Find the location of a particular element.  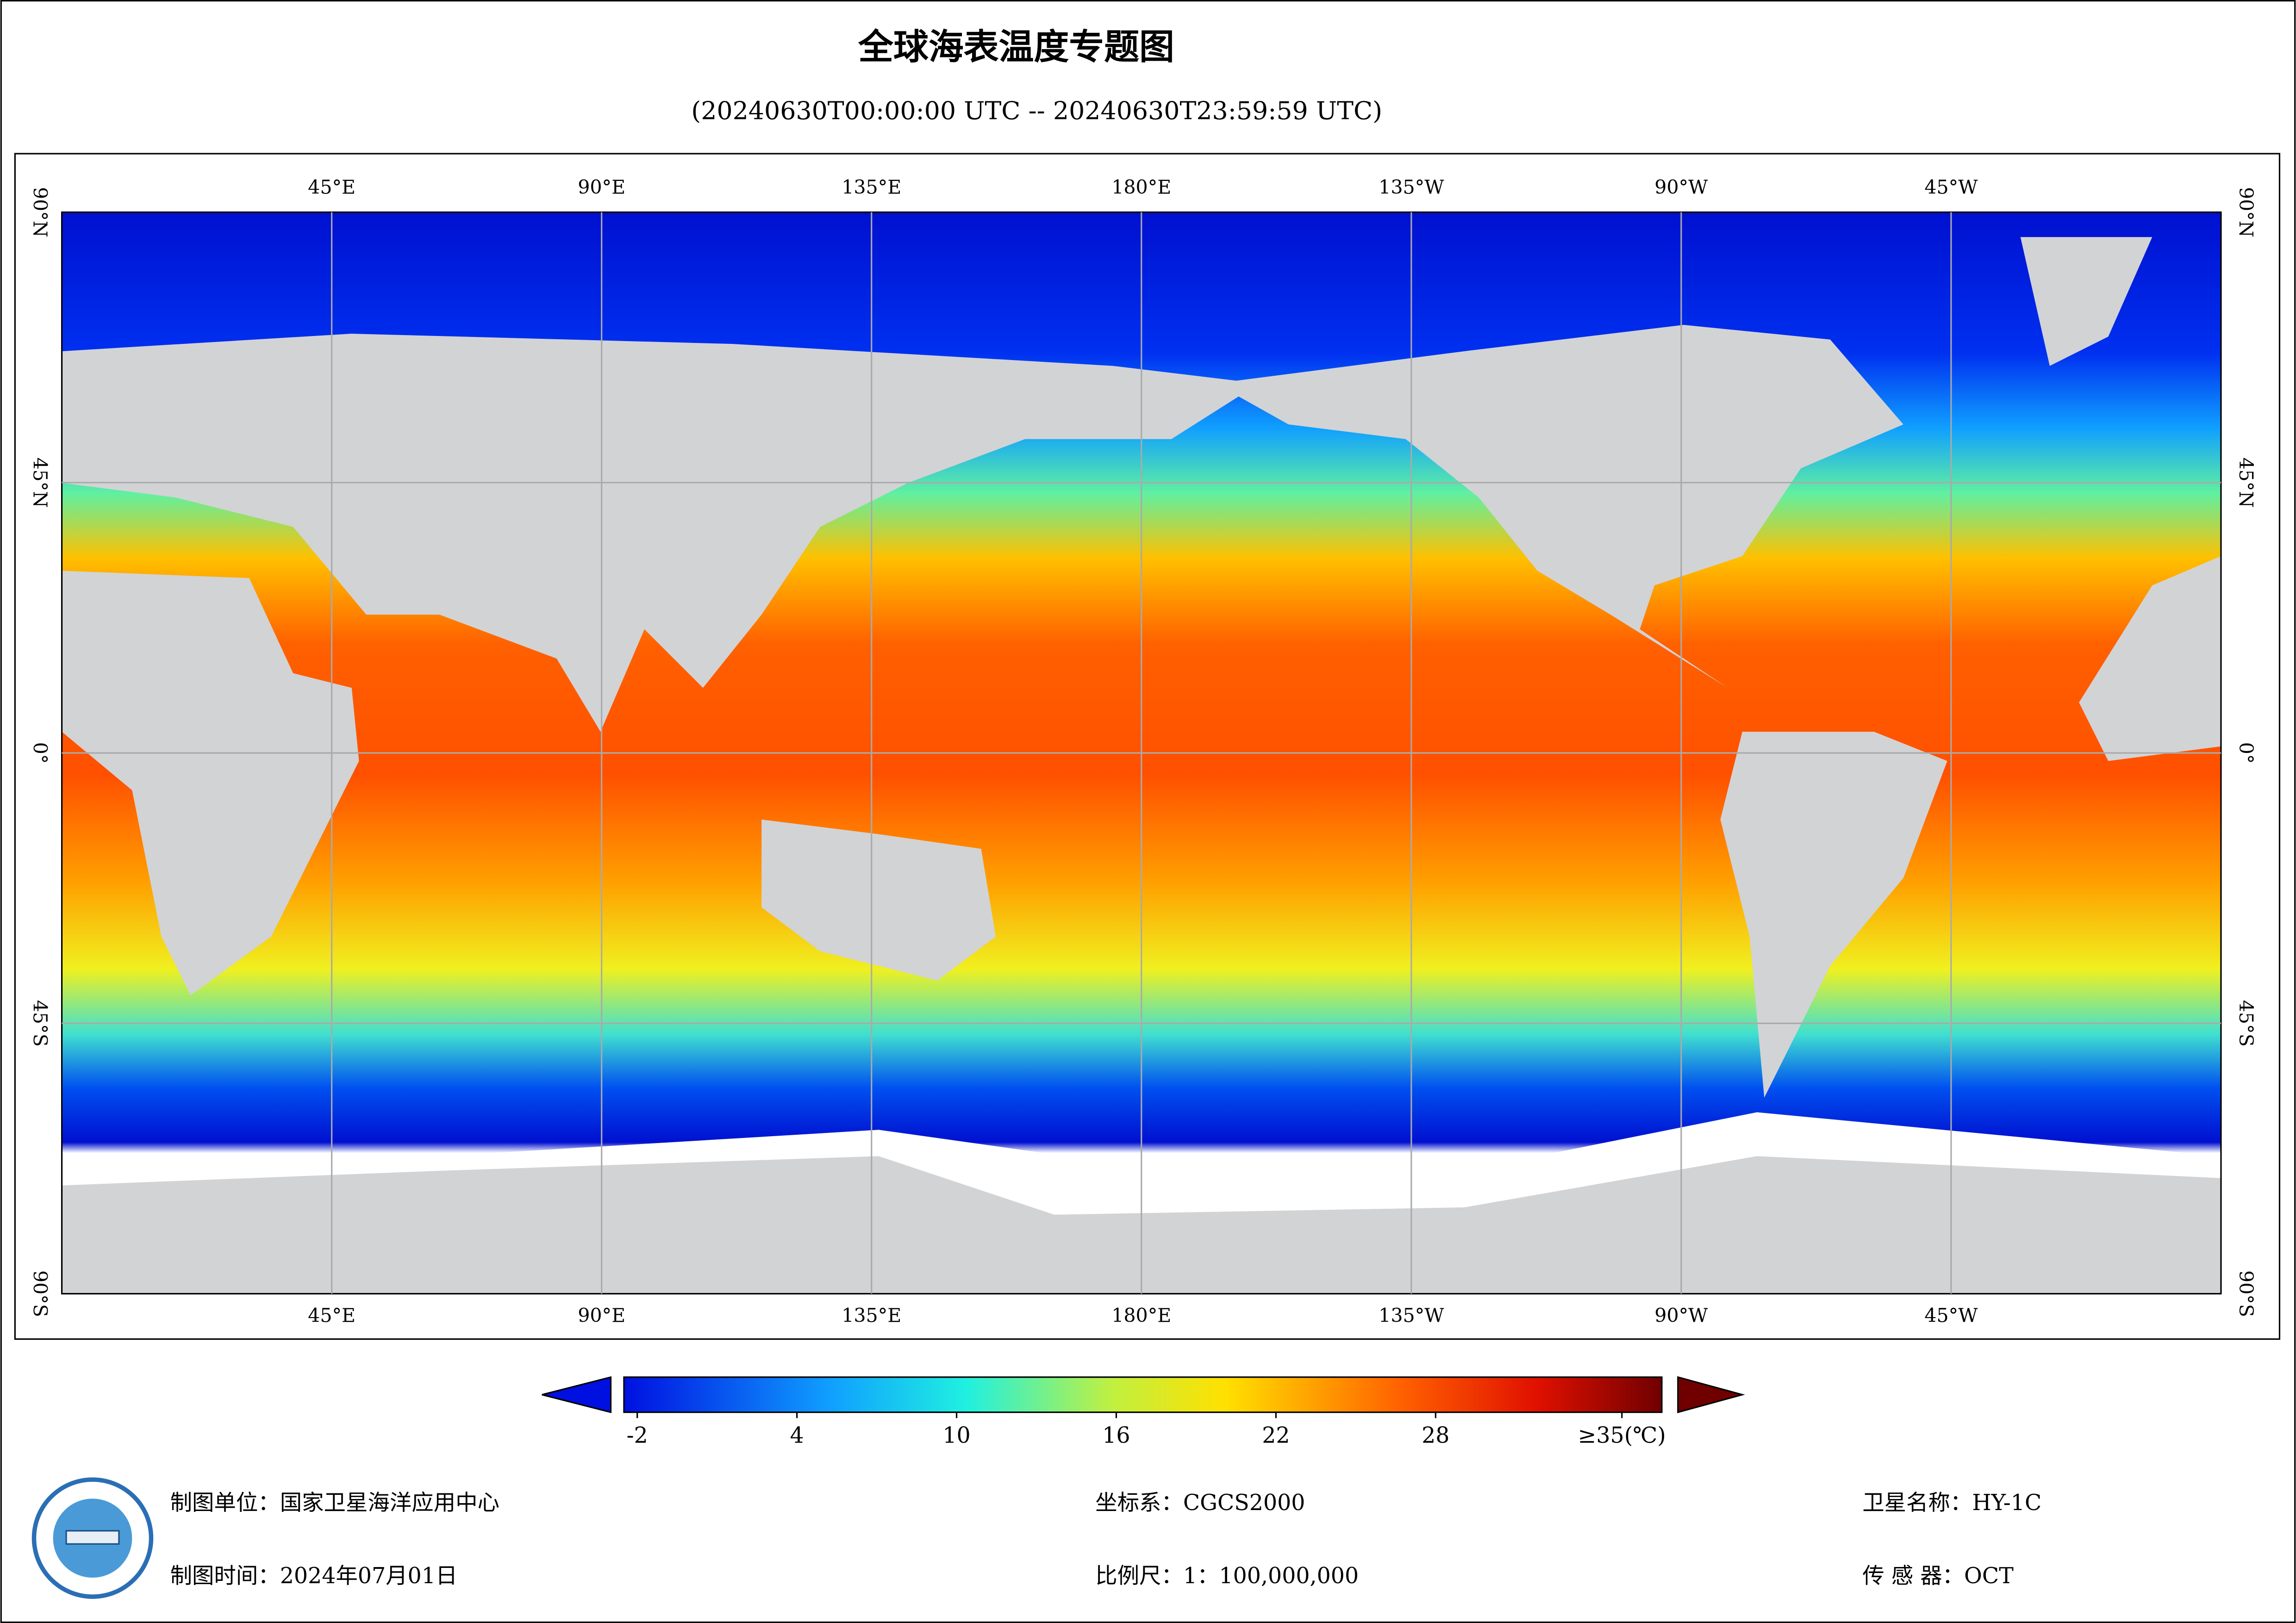

info-label: 制图时间： is located at coordinates (225, 1576).